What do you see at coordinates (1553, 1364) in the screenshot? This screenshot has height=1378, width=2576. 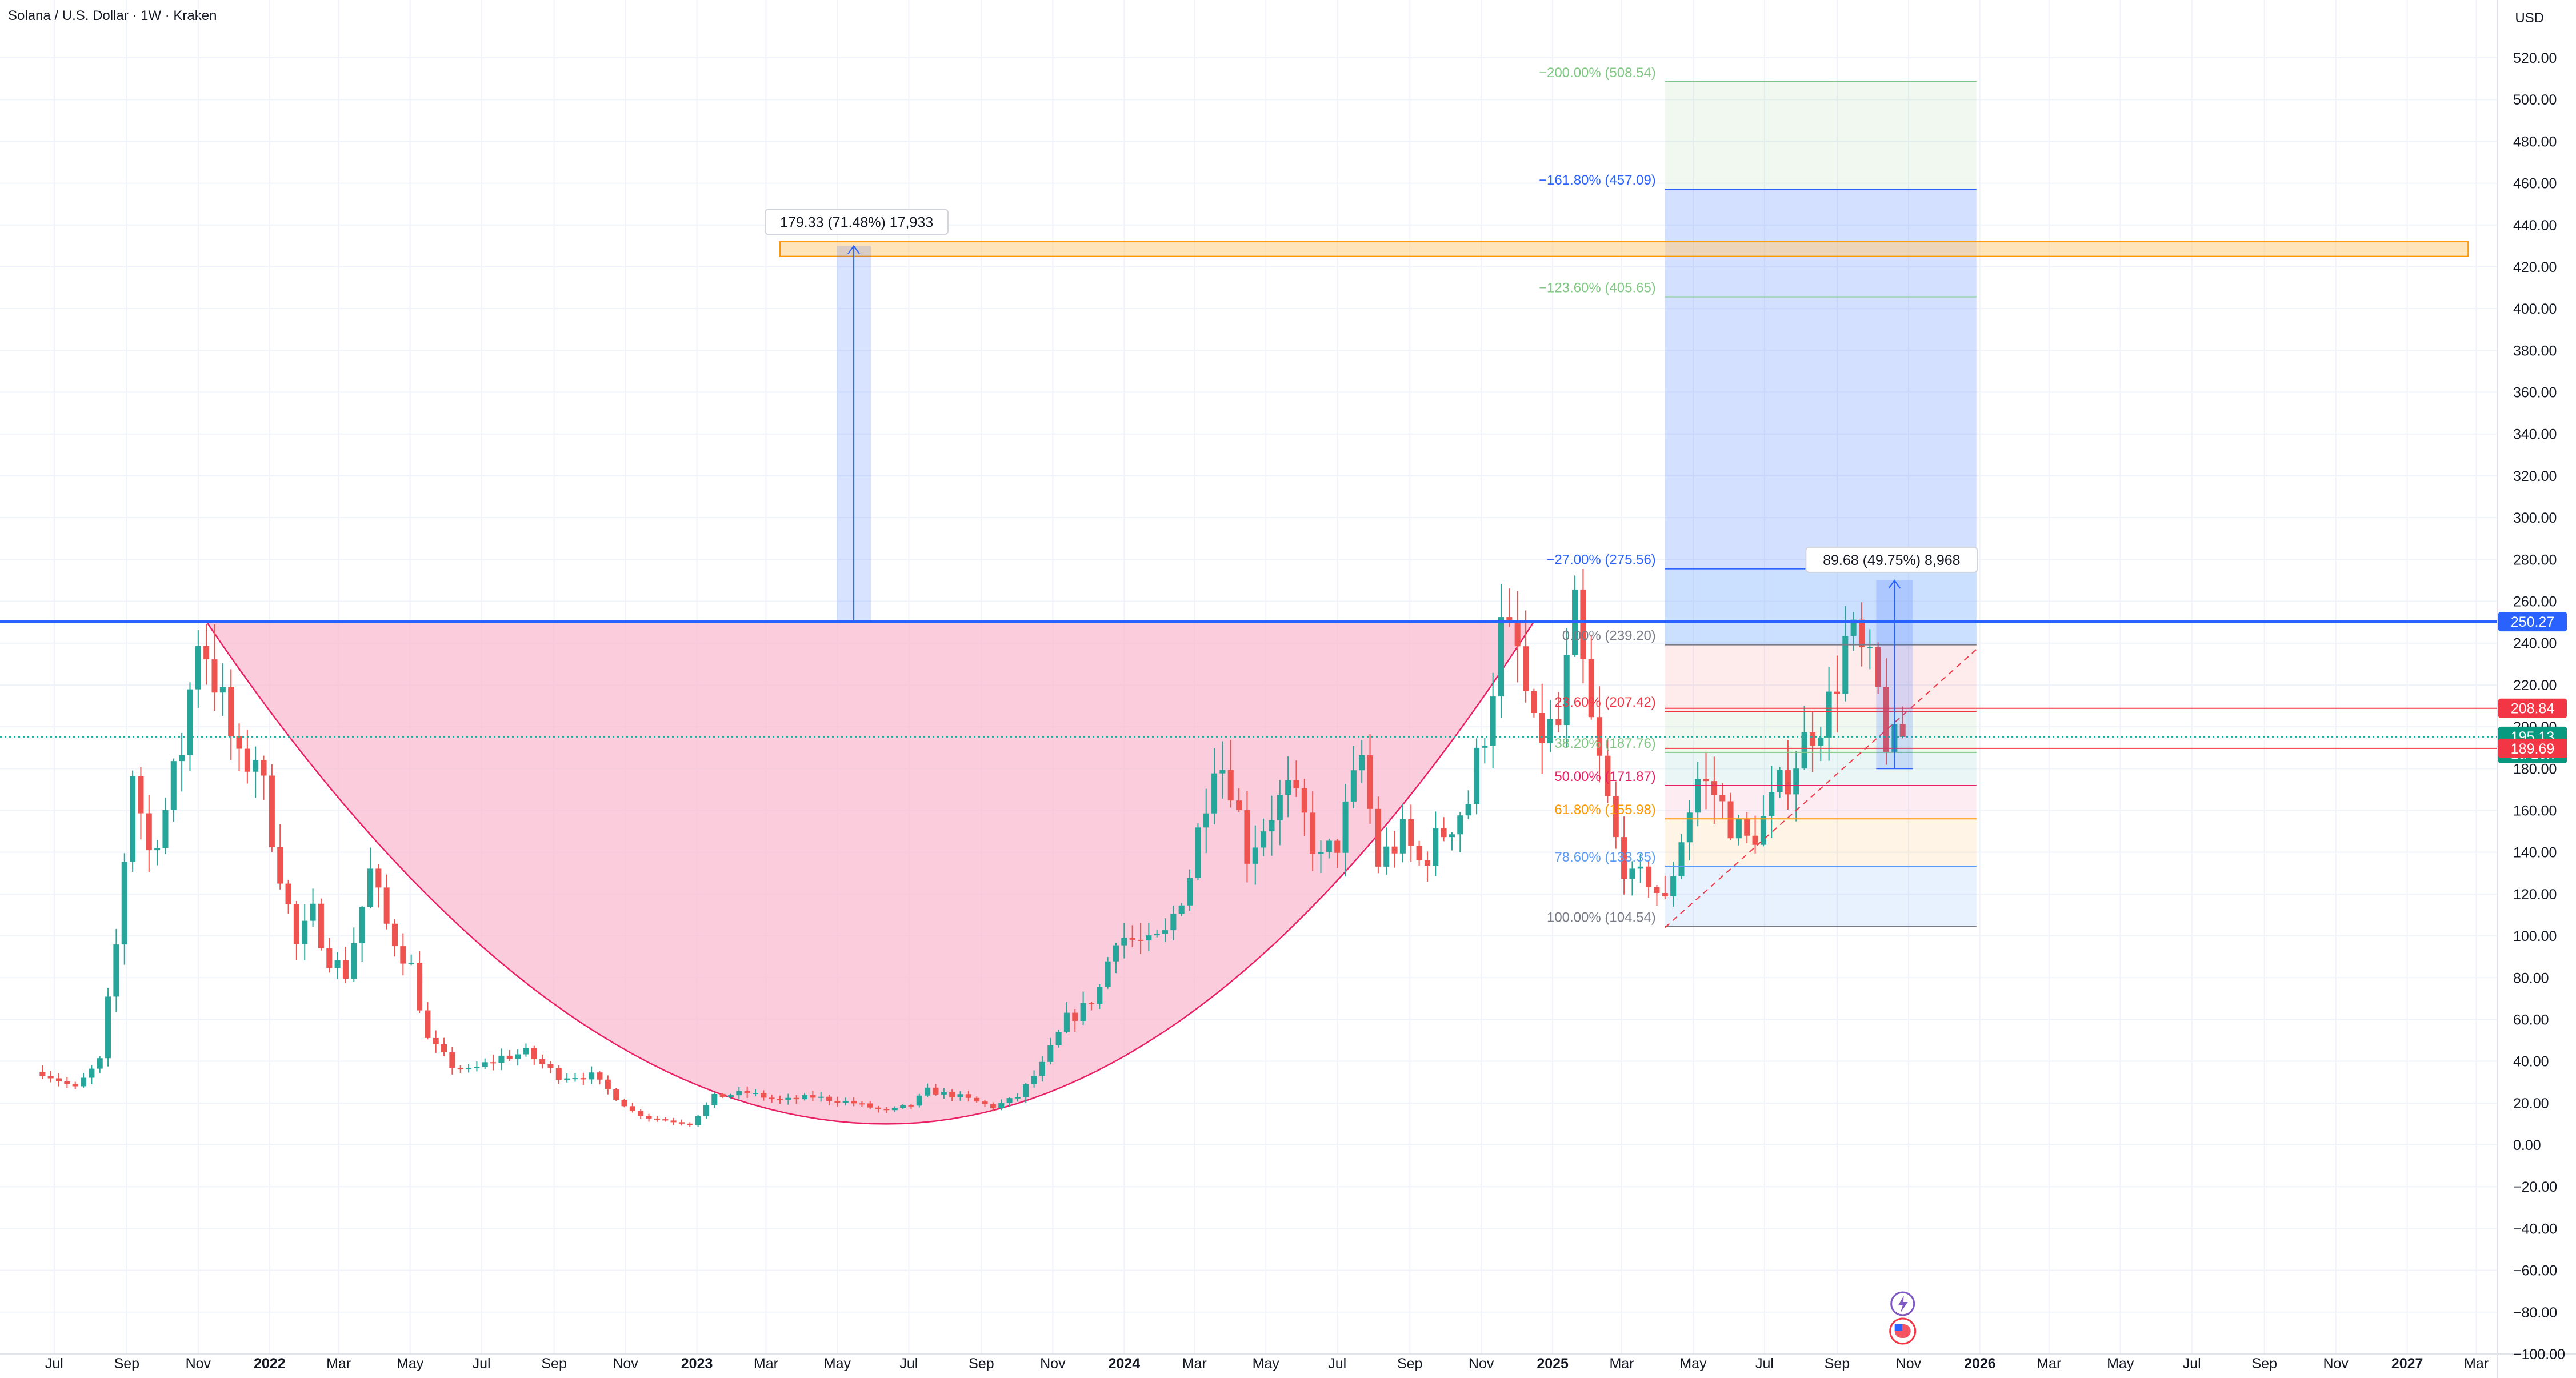 I see `time-tick-label: 2025` at bounding box center [1553, 1364].